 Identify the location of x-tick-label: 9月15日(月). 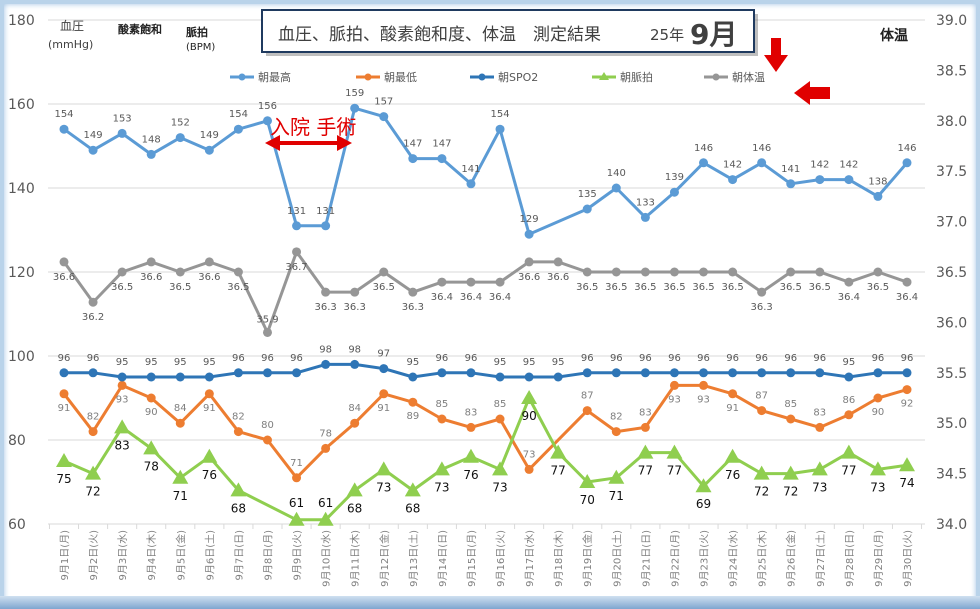
(472, 558).